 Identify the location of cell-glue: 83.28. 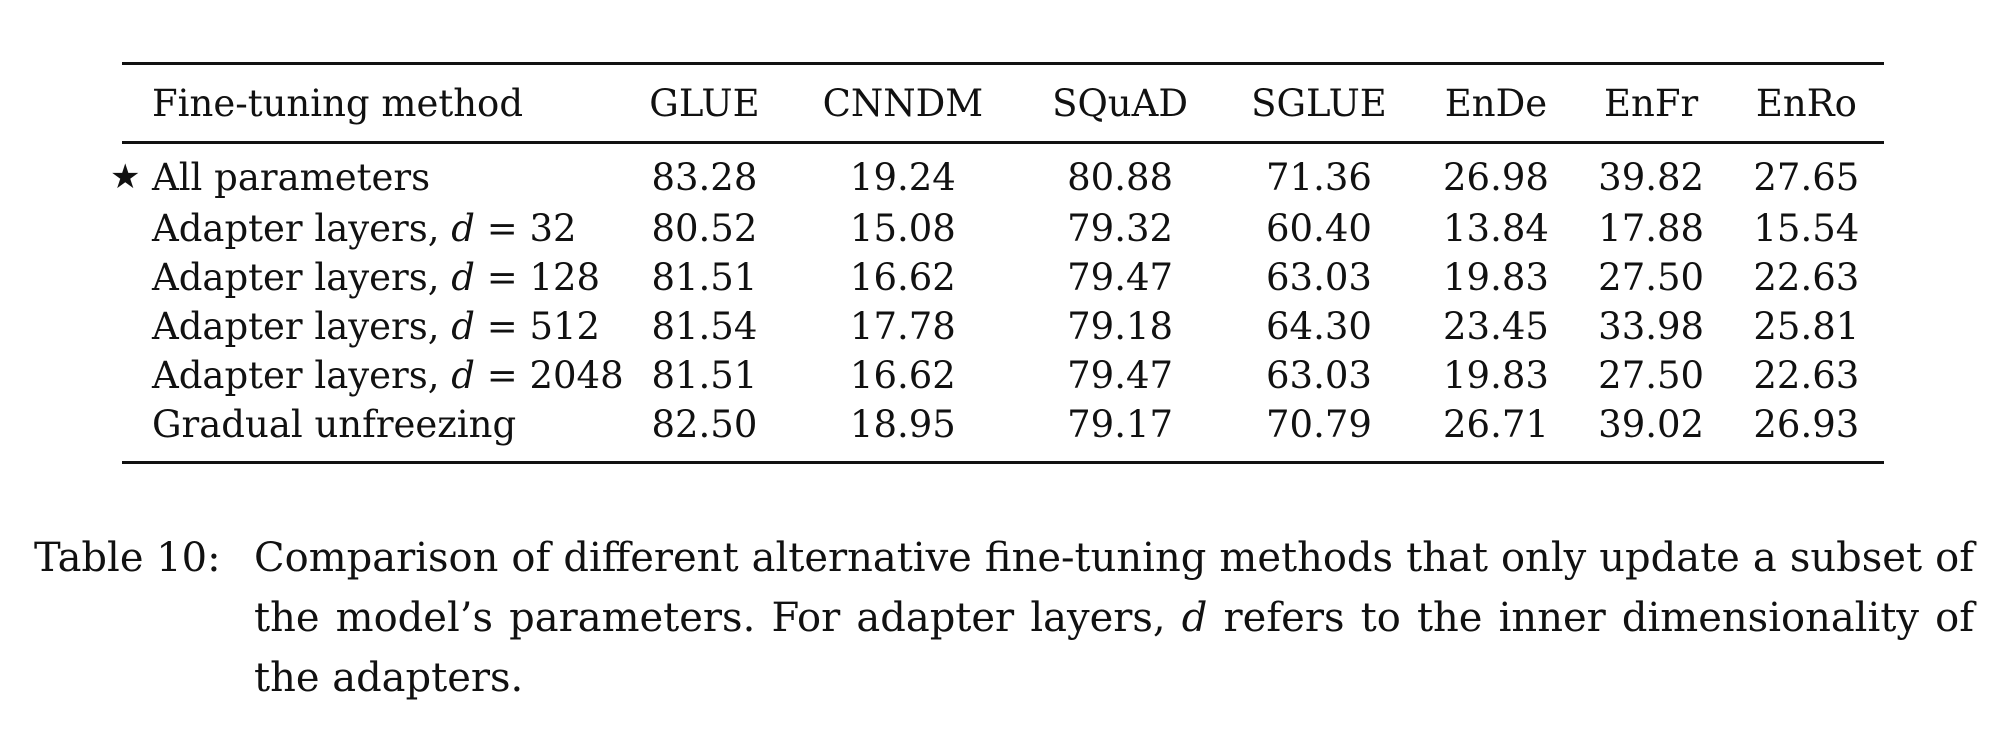
(704, 177).